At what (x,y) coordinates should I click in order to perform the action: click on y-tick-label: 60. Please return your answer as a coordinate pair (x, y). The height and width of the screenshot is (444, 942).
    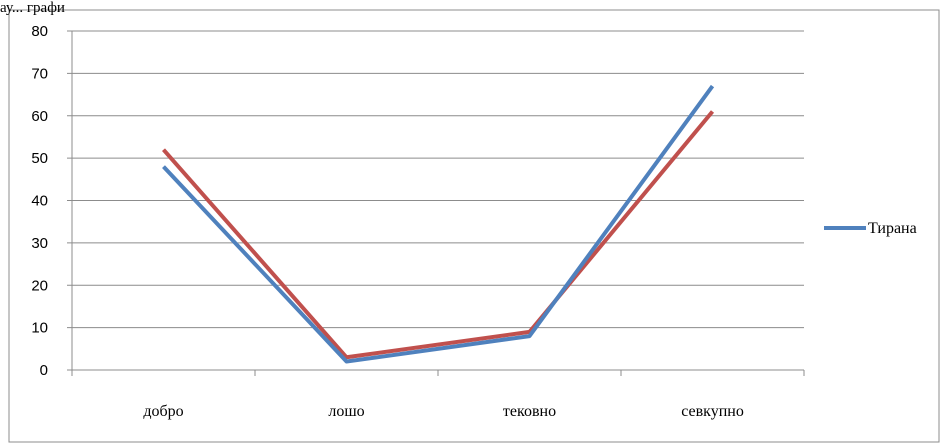
    Looking at the image, I should click on (39, 116).